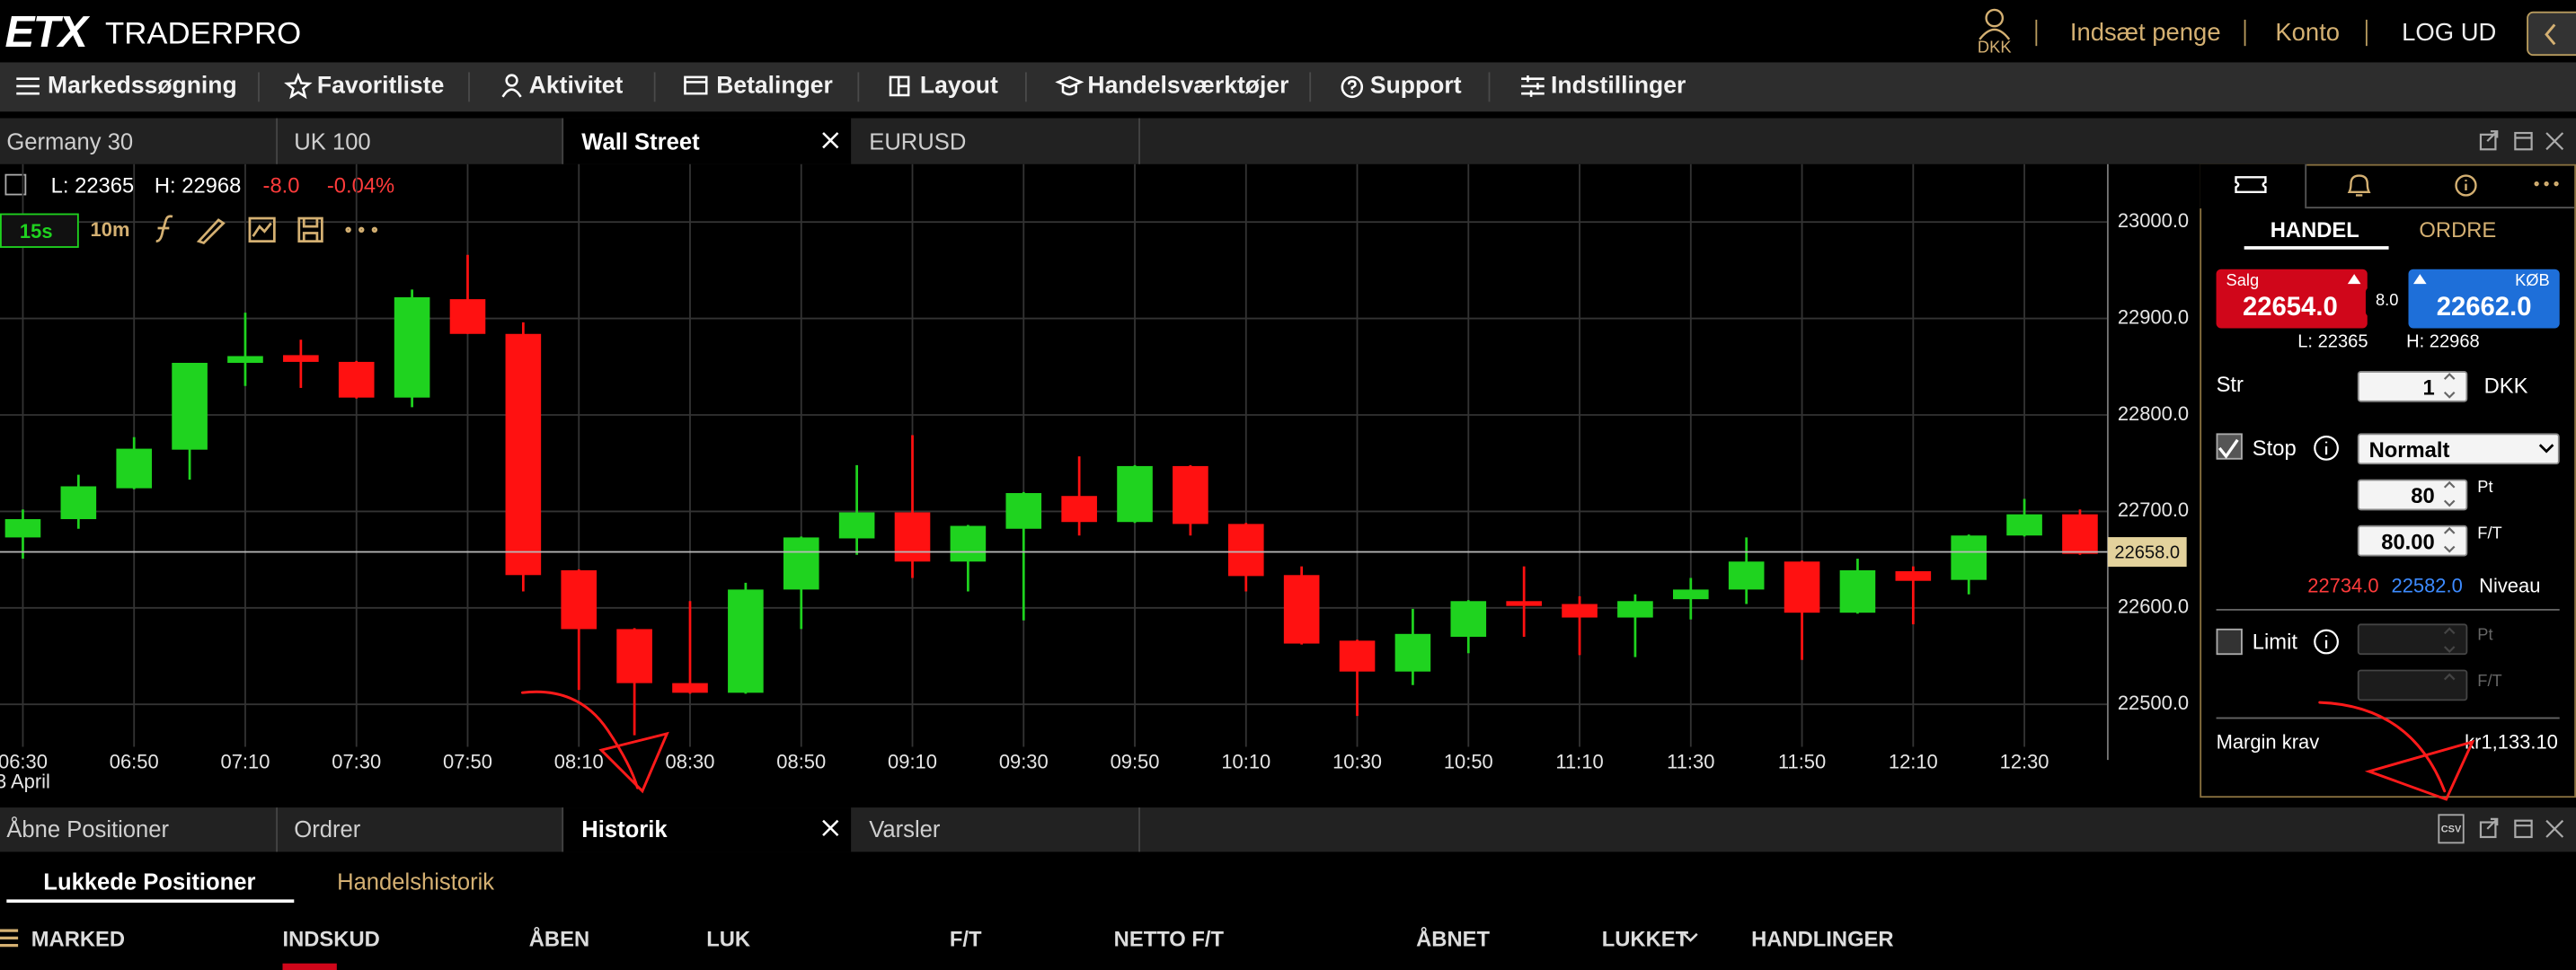 This screenshot has height=970, width=2576. I want to click on stop-type: Normalt, so click(2409, 450).